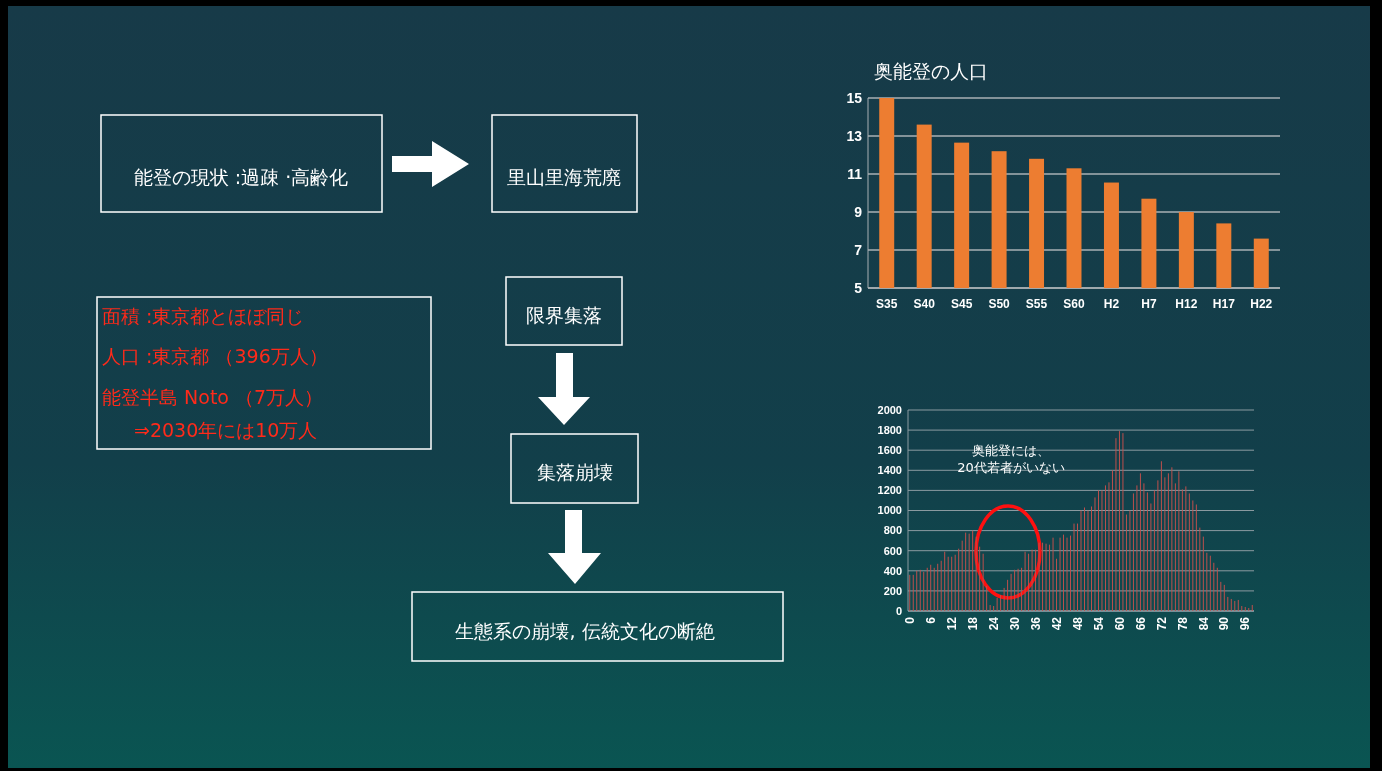 The width and height of the screenshot is (1382, 771). Describe the element at coordinates (999, 304) in the screenshot. I see `x-tick-label: S50` at that location.